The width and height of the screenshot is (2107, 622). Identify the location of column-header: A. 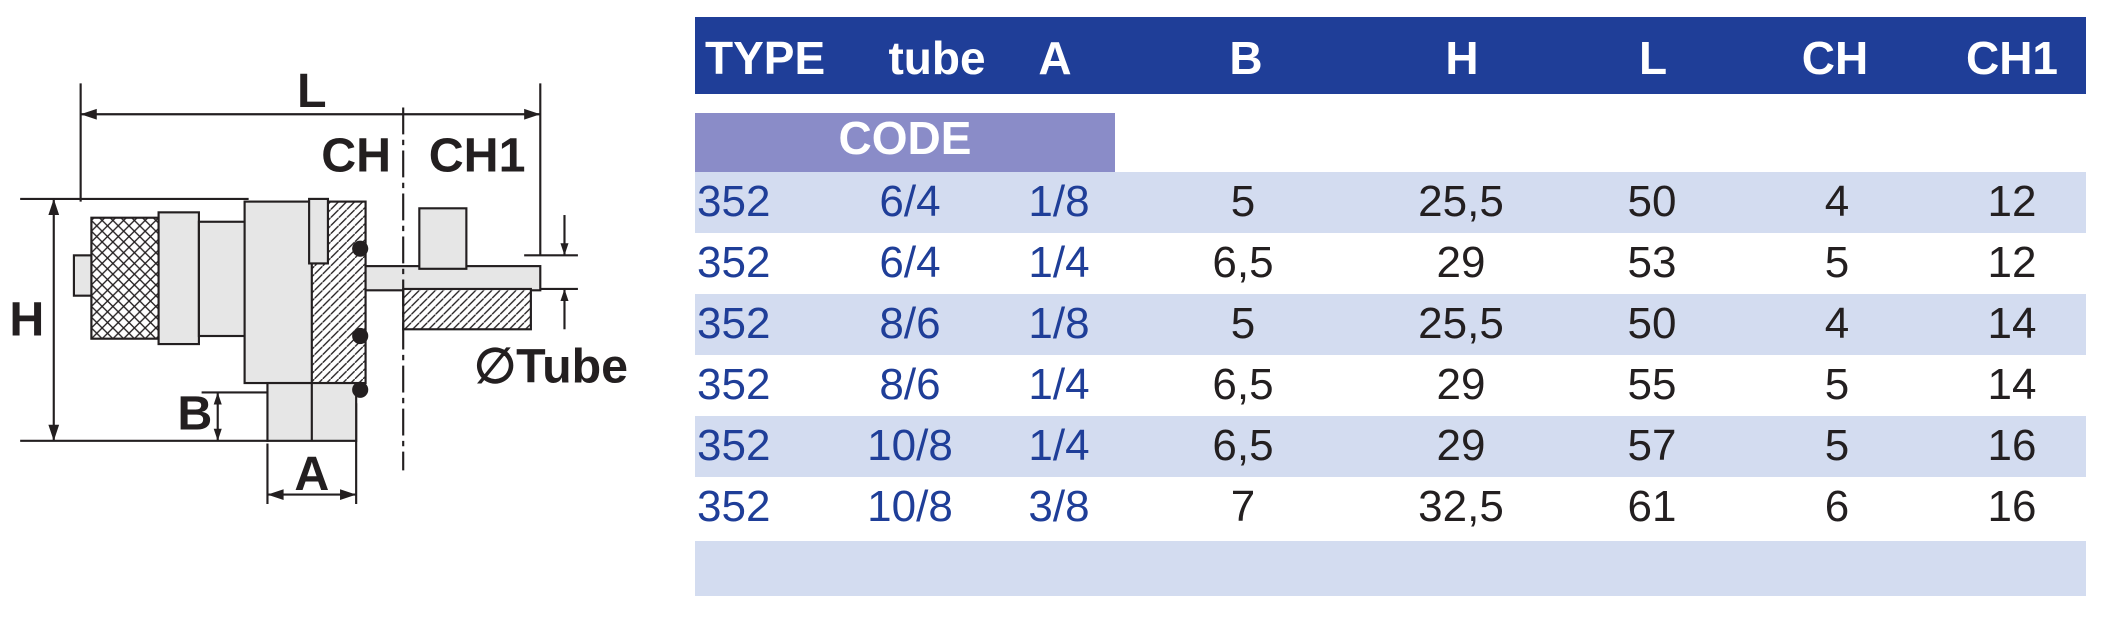
(1054, 58).